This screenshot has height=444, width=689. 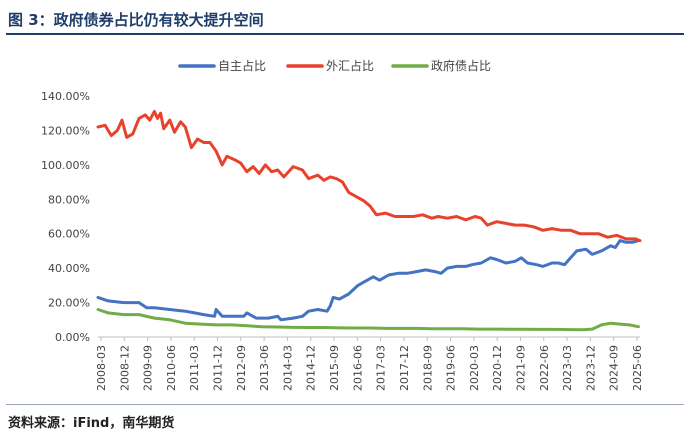 I want to click on x-tick-label: 2009-09, so click(x=148, y=368).